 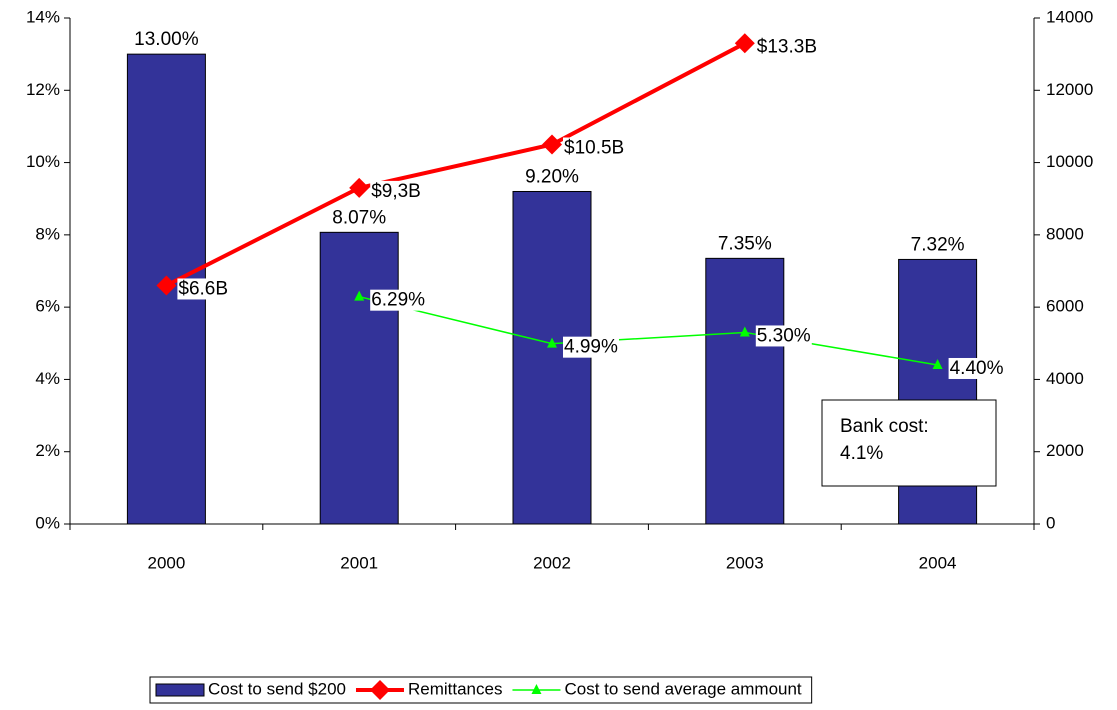 I want to click on y2-tick-label: 0, so click(x=1050, y=522).